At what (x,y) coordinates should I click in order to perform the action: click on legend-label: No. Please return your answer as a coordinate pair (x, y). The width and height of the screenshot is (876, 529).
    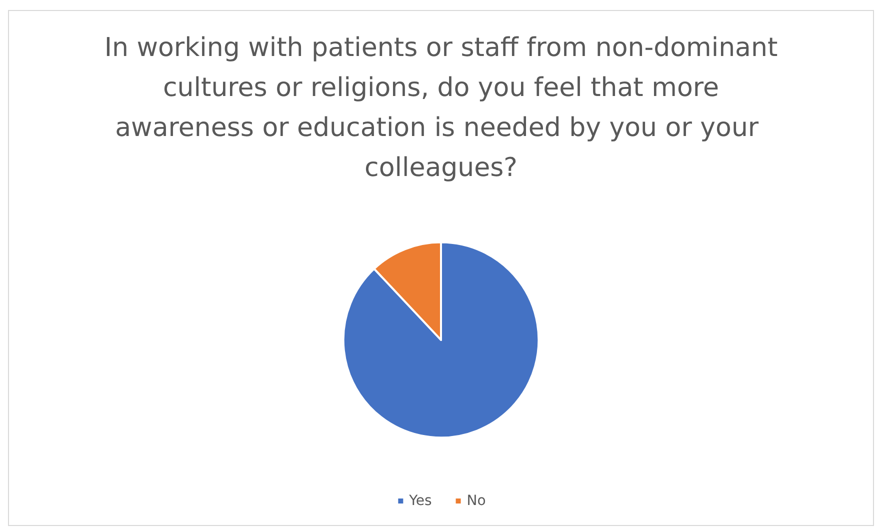
    Looking at the image, I should click on (476, 501).